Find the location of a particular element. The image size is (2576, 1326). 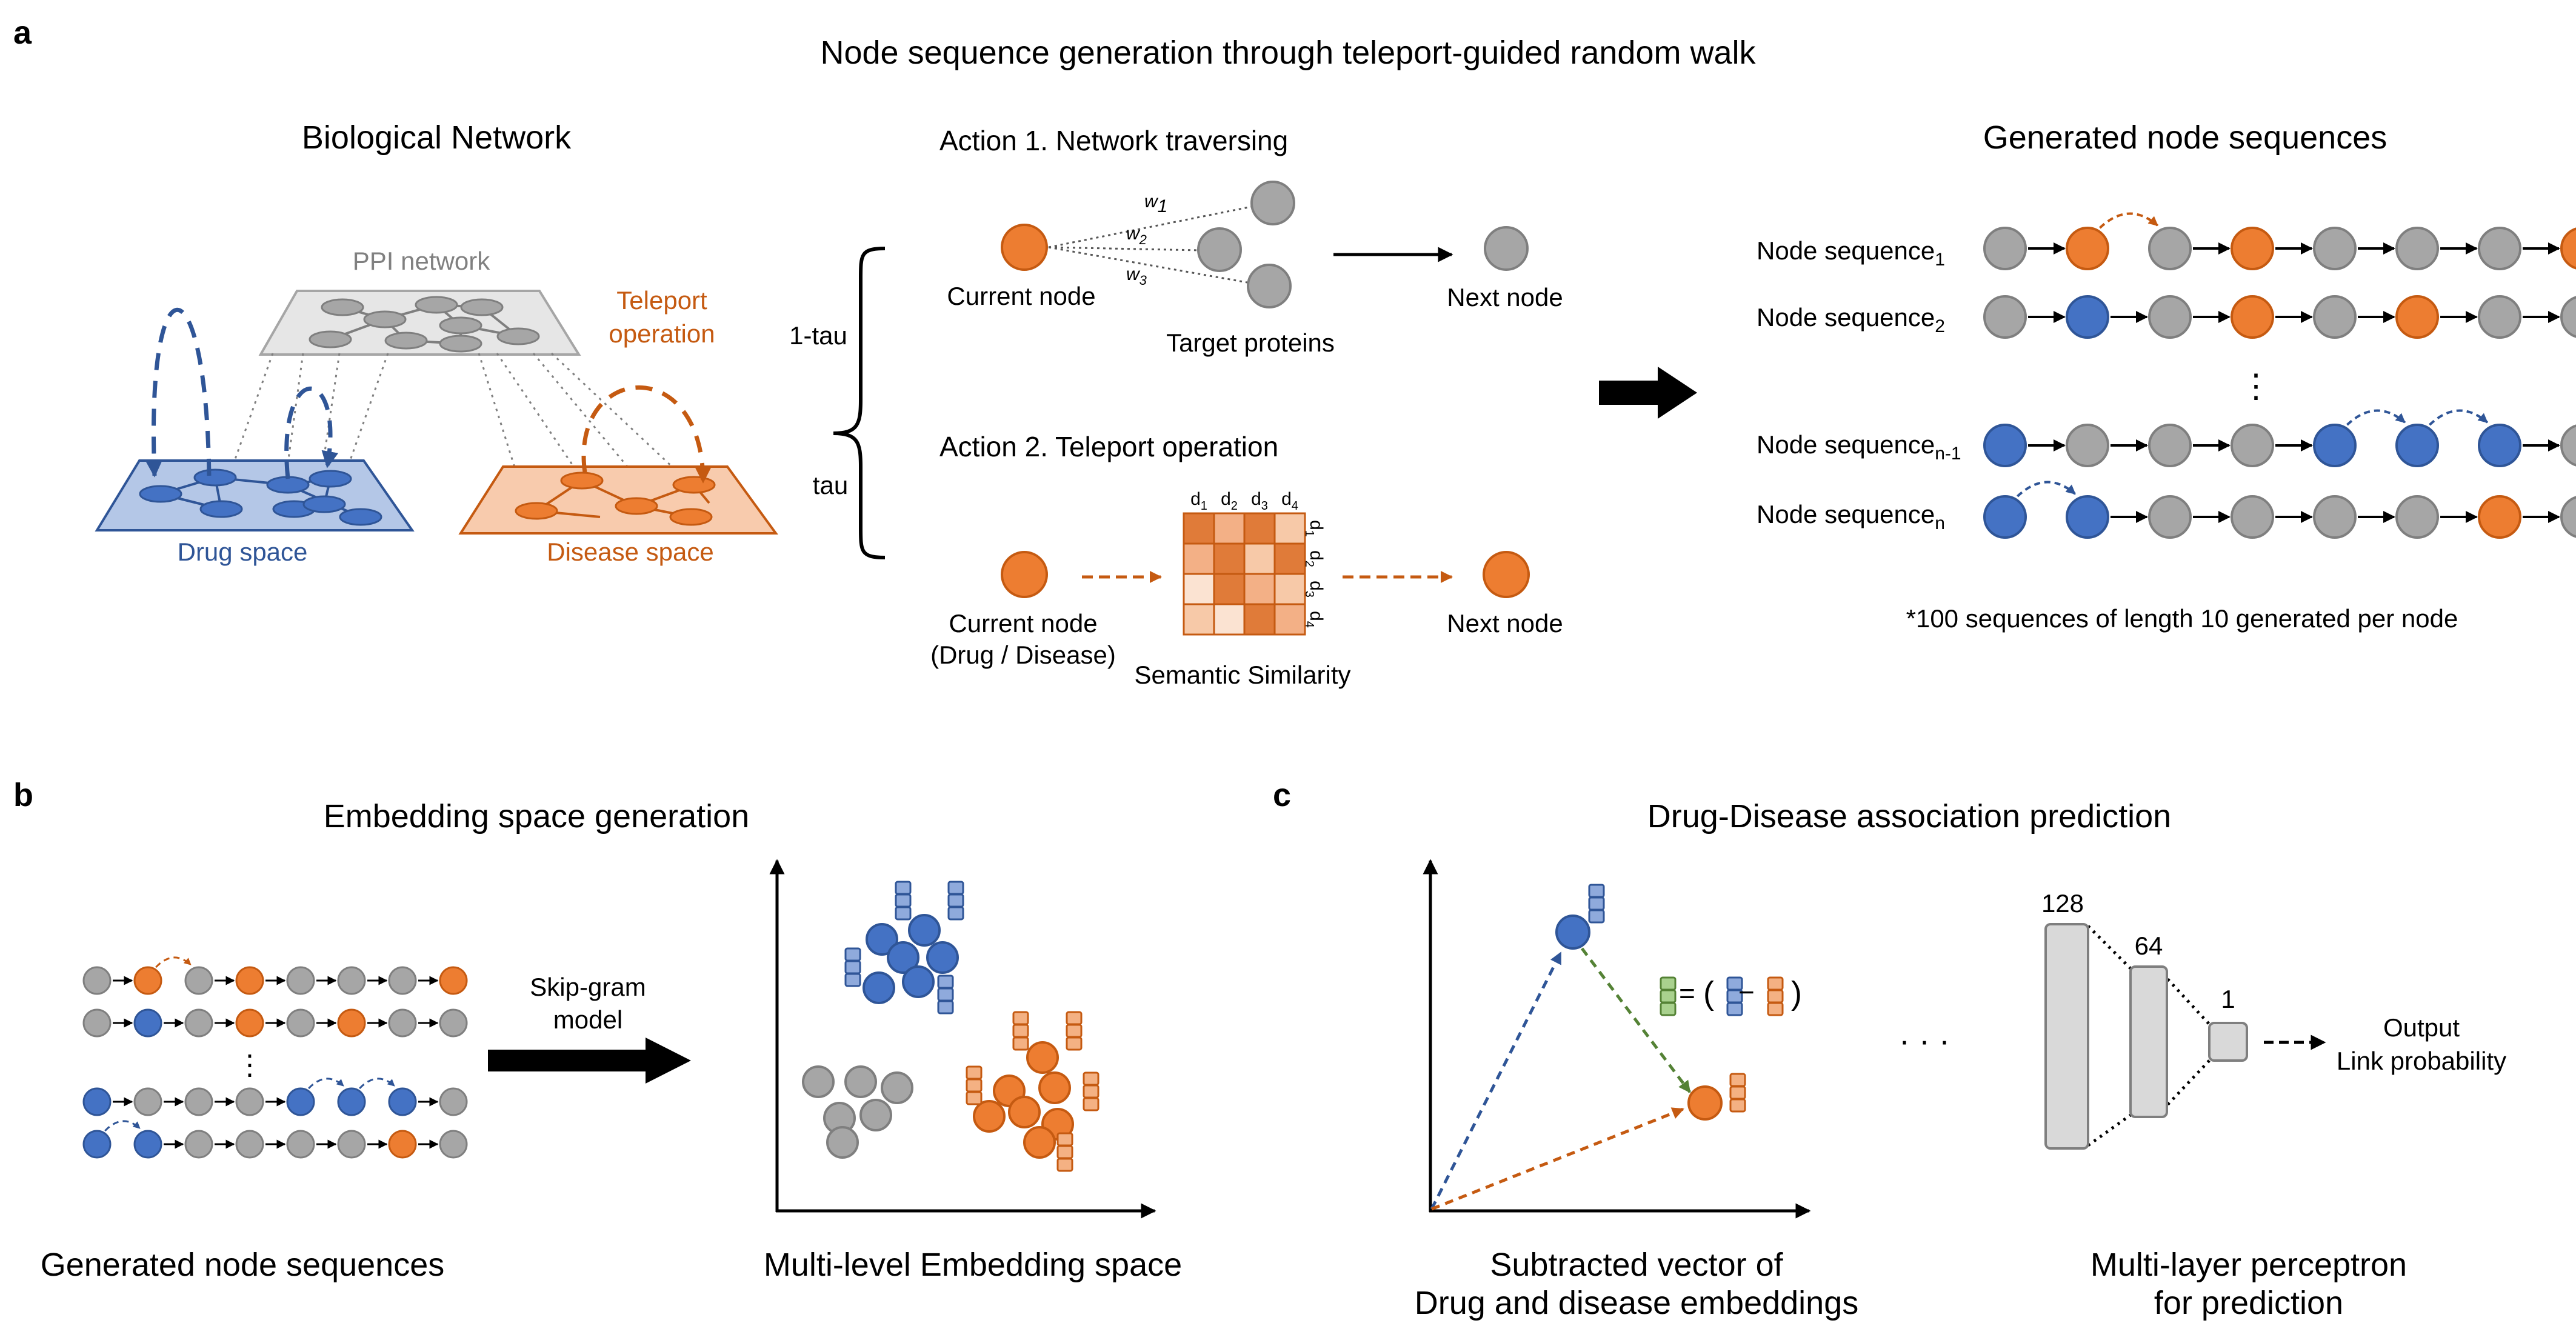

skipgram-label-line1: Skip-gram is located at coordinates (588, 987).